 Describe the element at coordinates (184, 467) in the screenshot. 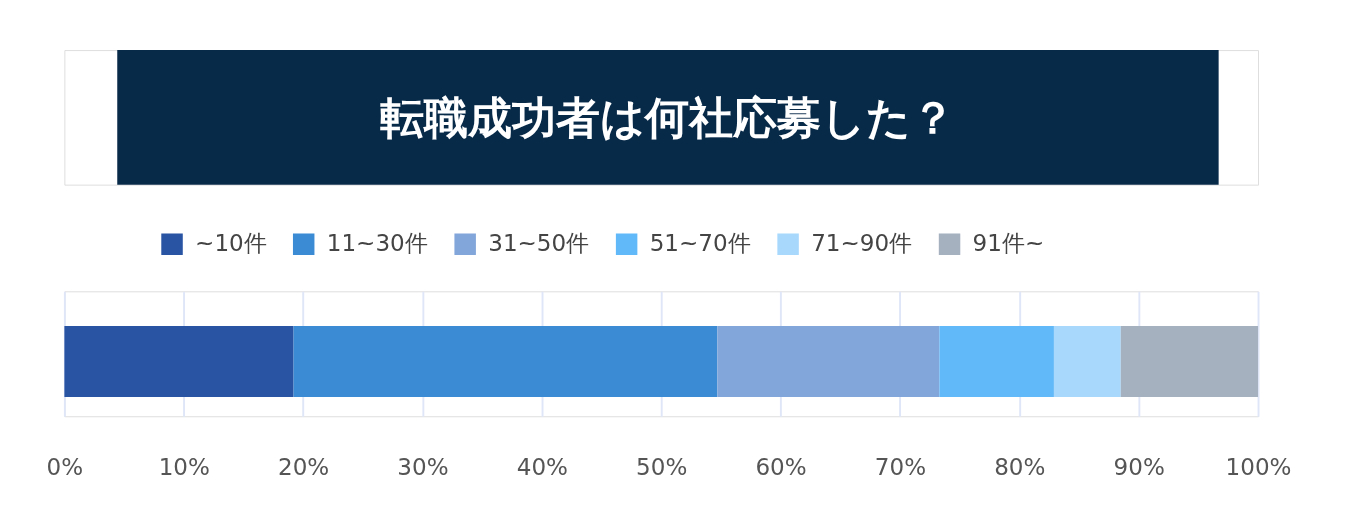

I see `x-tick-label: 10%` at that location.